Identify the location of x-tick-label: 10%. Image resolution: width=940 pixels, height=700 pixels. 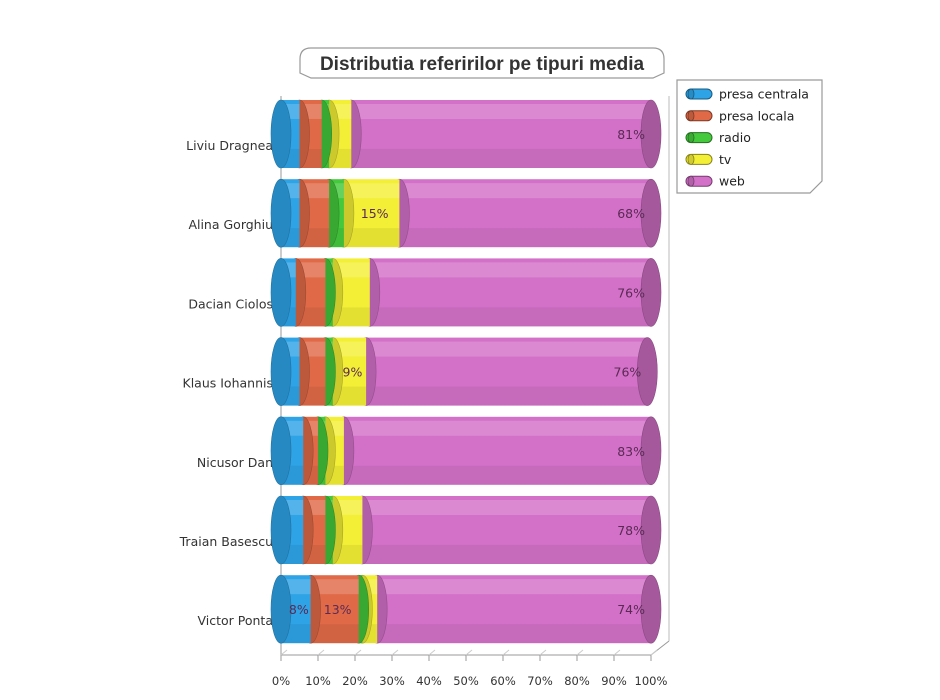
(318, 681).